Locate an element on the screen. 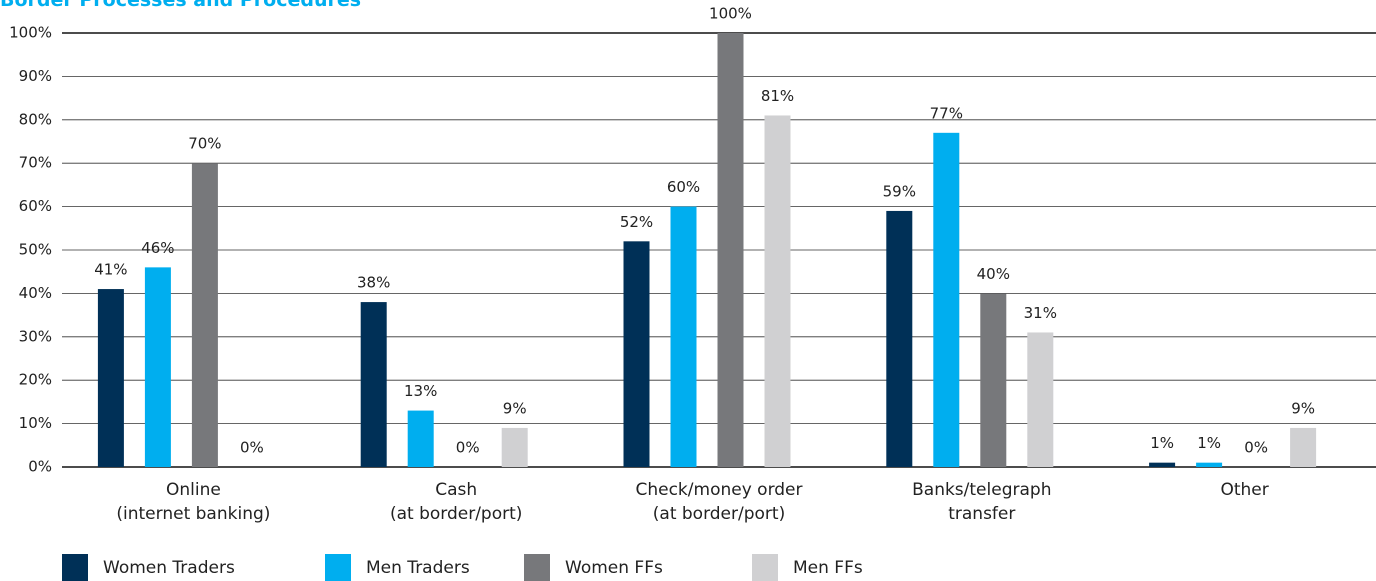  y-tick-label: 60% is located at coordinates (35, 206).